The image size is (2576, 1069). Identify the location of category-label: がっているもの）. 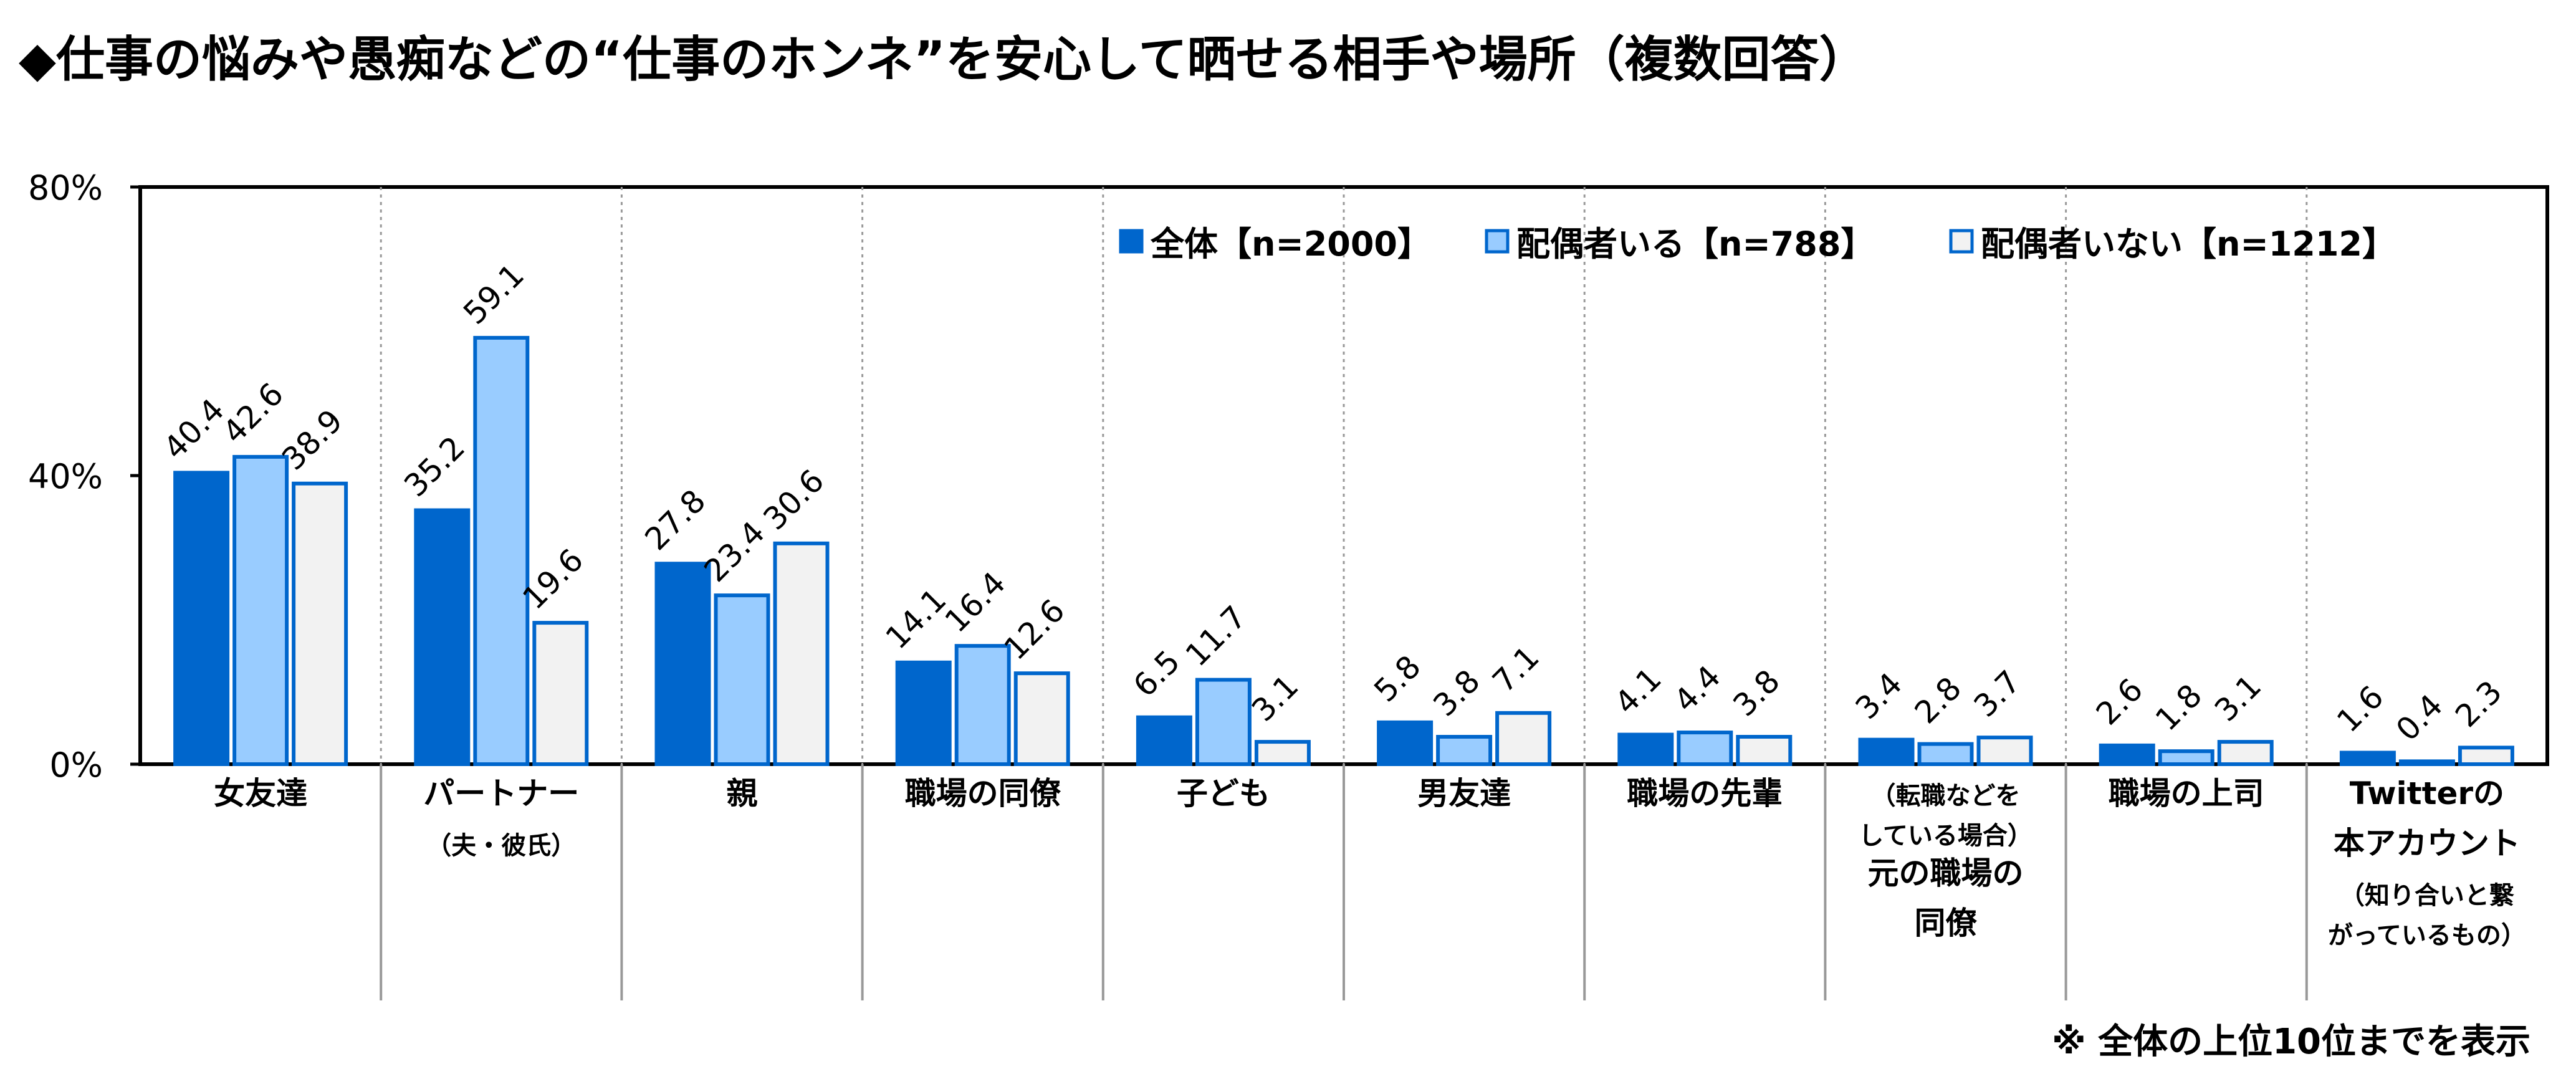
(2427, 935).